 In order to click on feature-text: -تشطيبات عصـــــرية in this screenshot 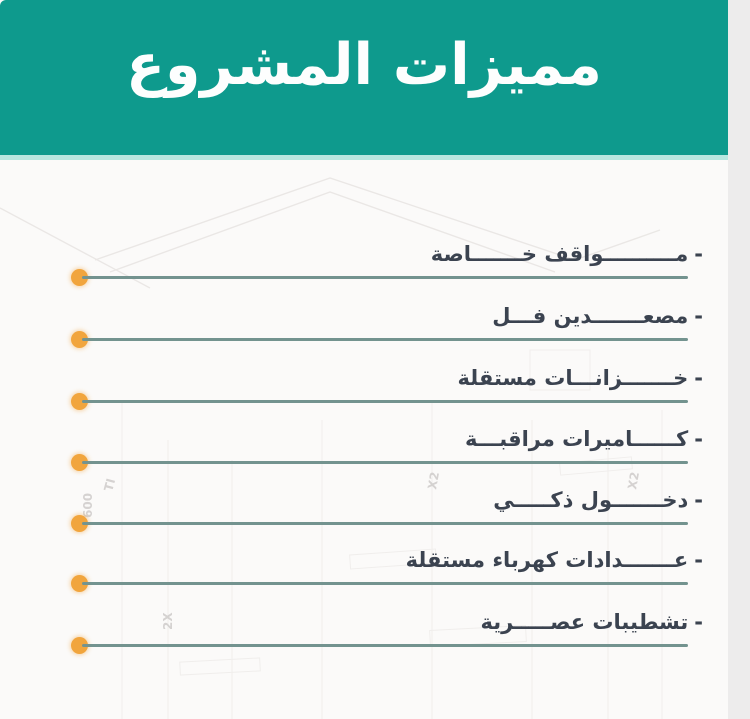, I will do `click(592, 622)`.